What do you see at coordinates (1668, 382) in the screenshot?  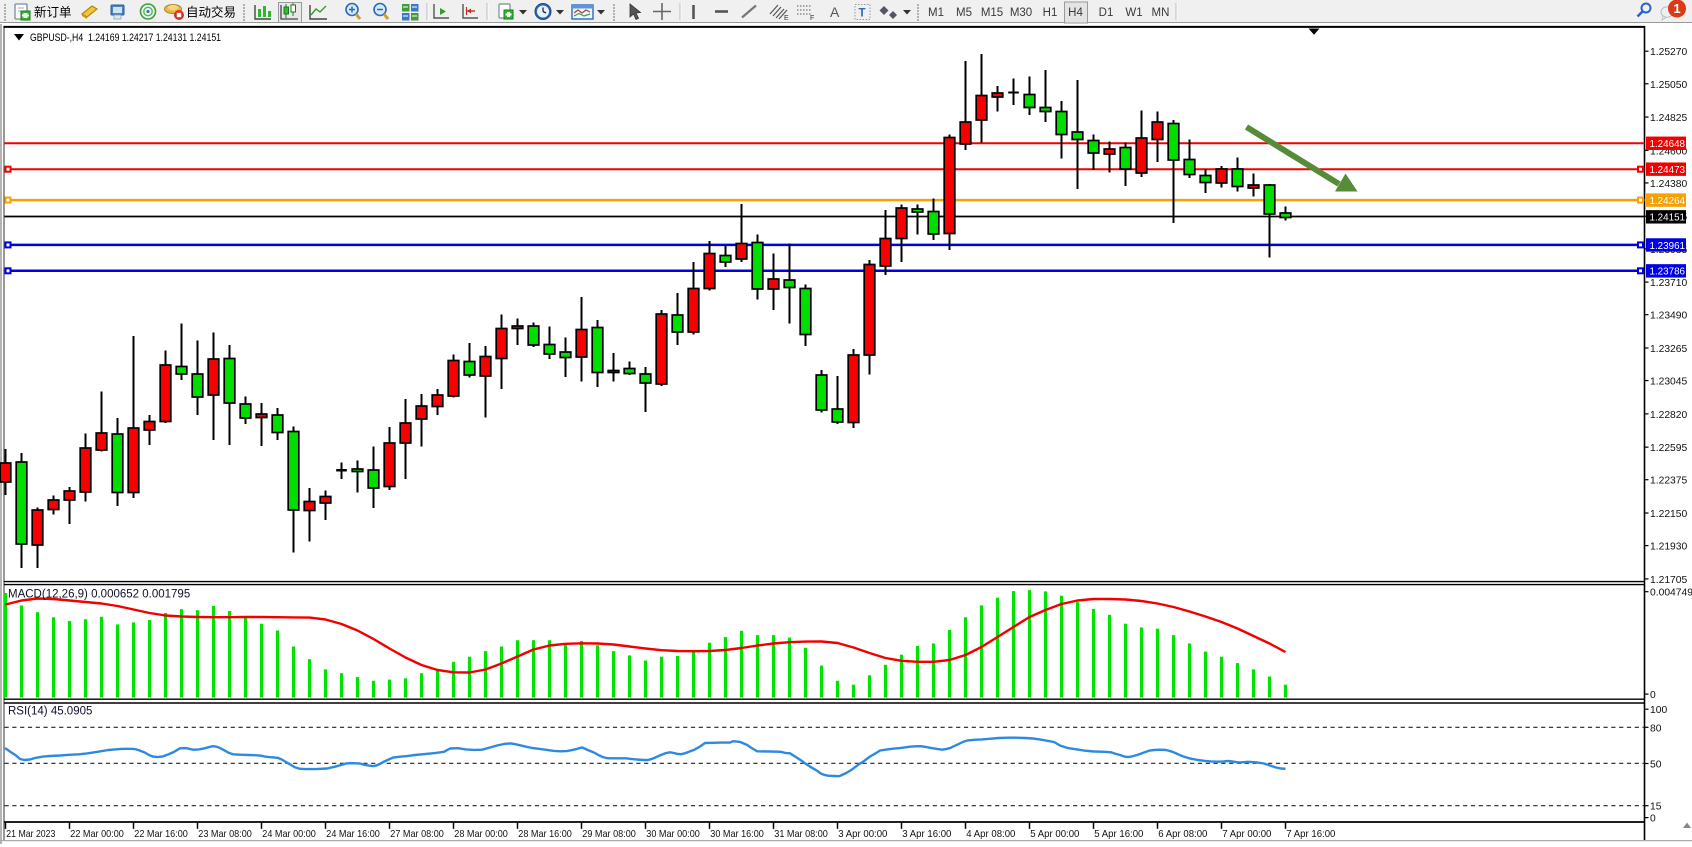 I see `svg-text: 1.23045` at bounding box center [1668, 382].